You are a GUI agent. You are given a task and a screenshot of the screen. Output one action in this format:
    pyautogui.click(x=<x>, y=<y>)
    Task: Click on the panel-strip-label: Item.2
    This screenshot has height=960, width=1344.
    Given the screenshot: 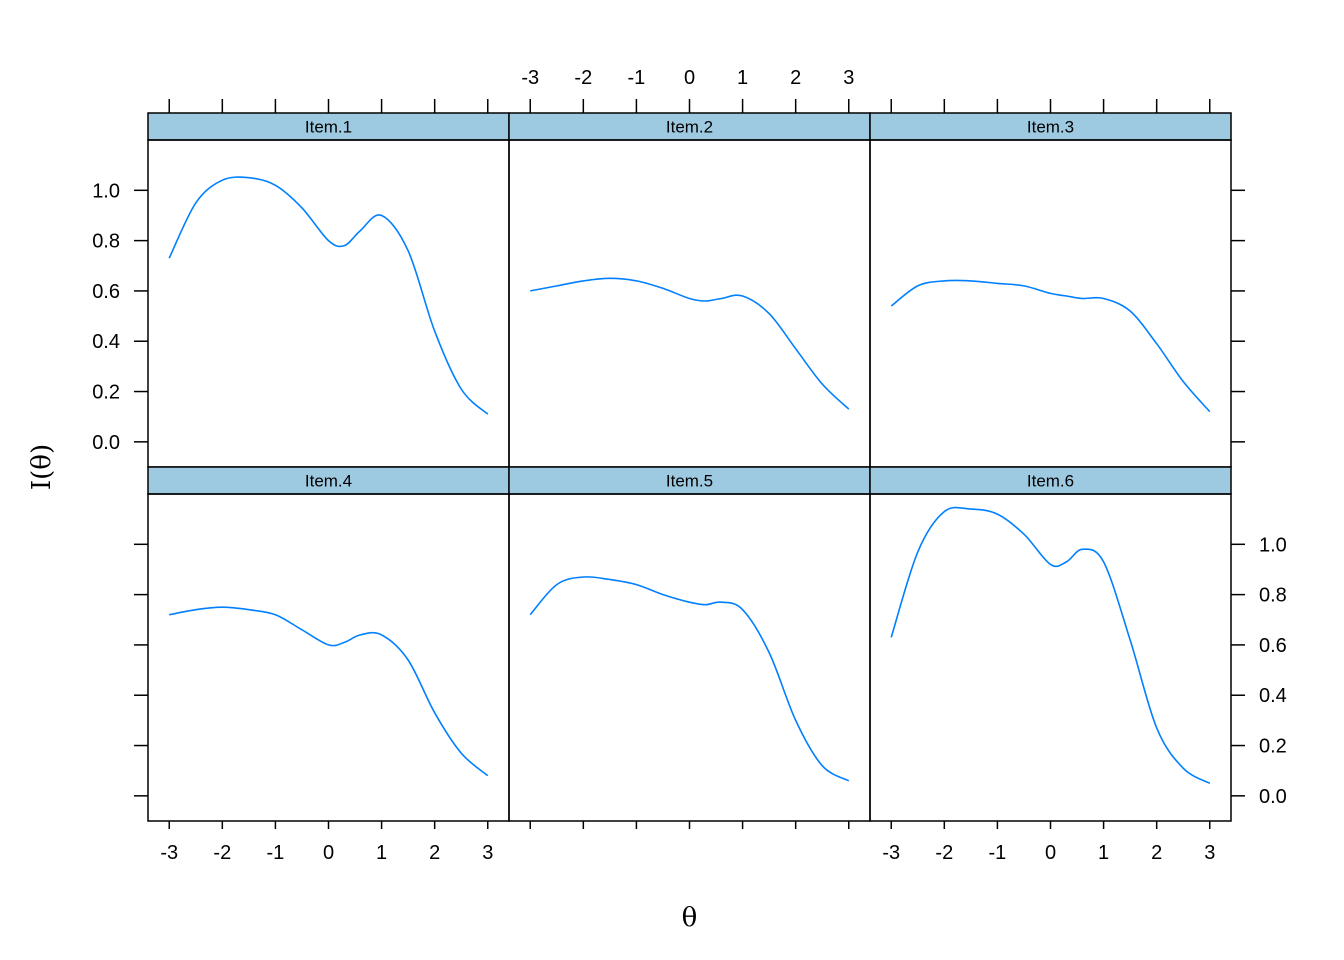 What is the action you would take?
    pyautogui.click(x=689, y=127)
    